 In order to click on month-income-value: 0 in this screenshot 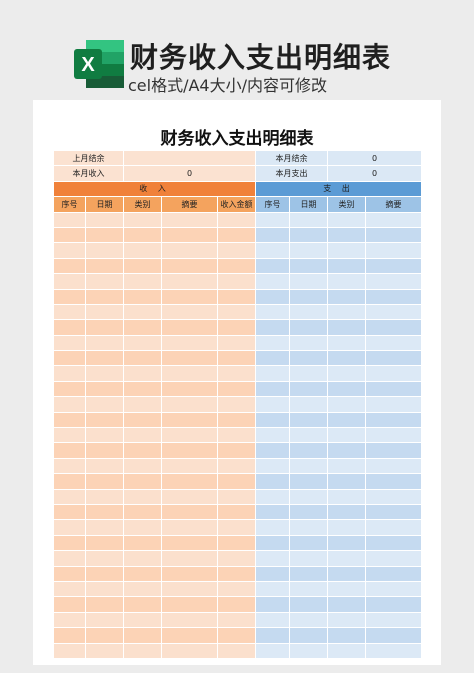, I will do `click(189, 173)`.